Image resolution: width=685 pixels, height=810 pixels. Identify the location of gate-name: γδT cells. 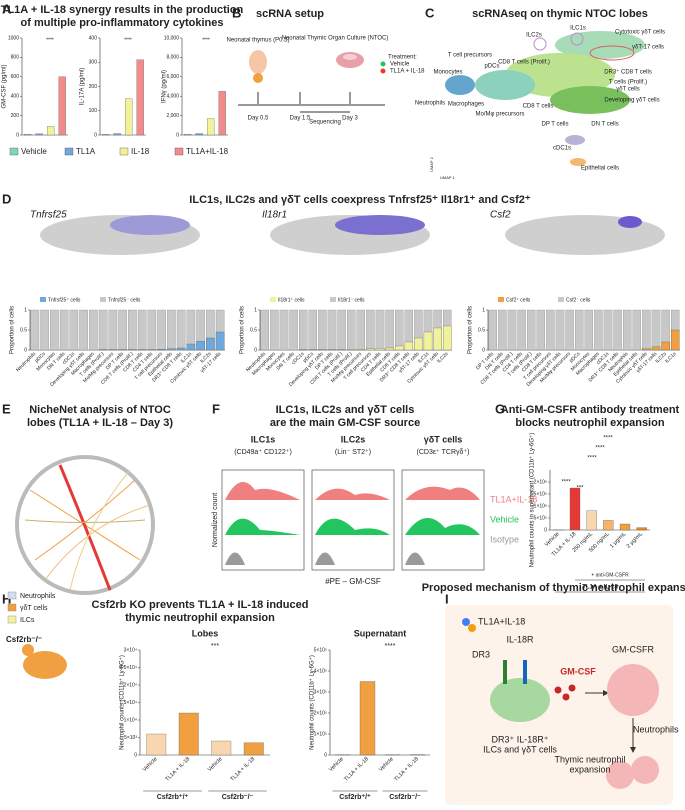
(443, 439).